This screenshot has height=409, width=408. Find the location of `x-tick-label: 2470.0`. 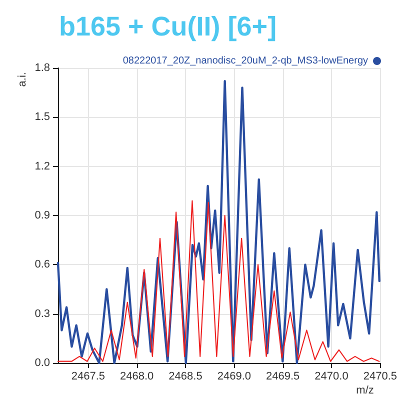

x-tick-label: 2470.0 is located at coordinates (331, 376).